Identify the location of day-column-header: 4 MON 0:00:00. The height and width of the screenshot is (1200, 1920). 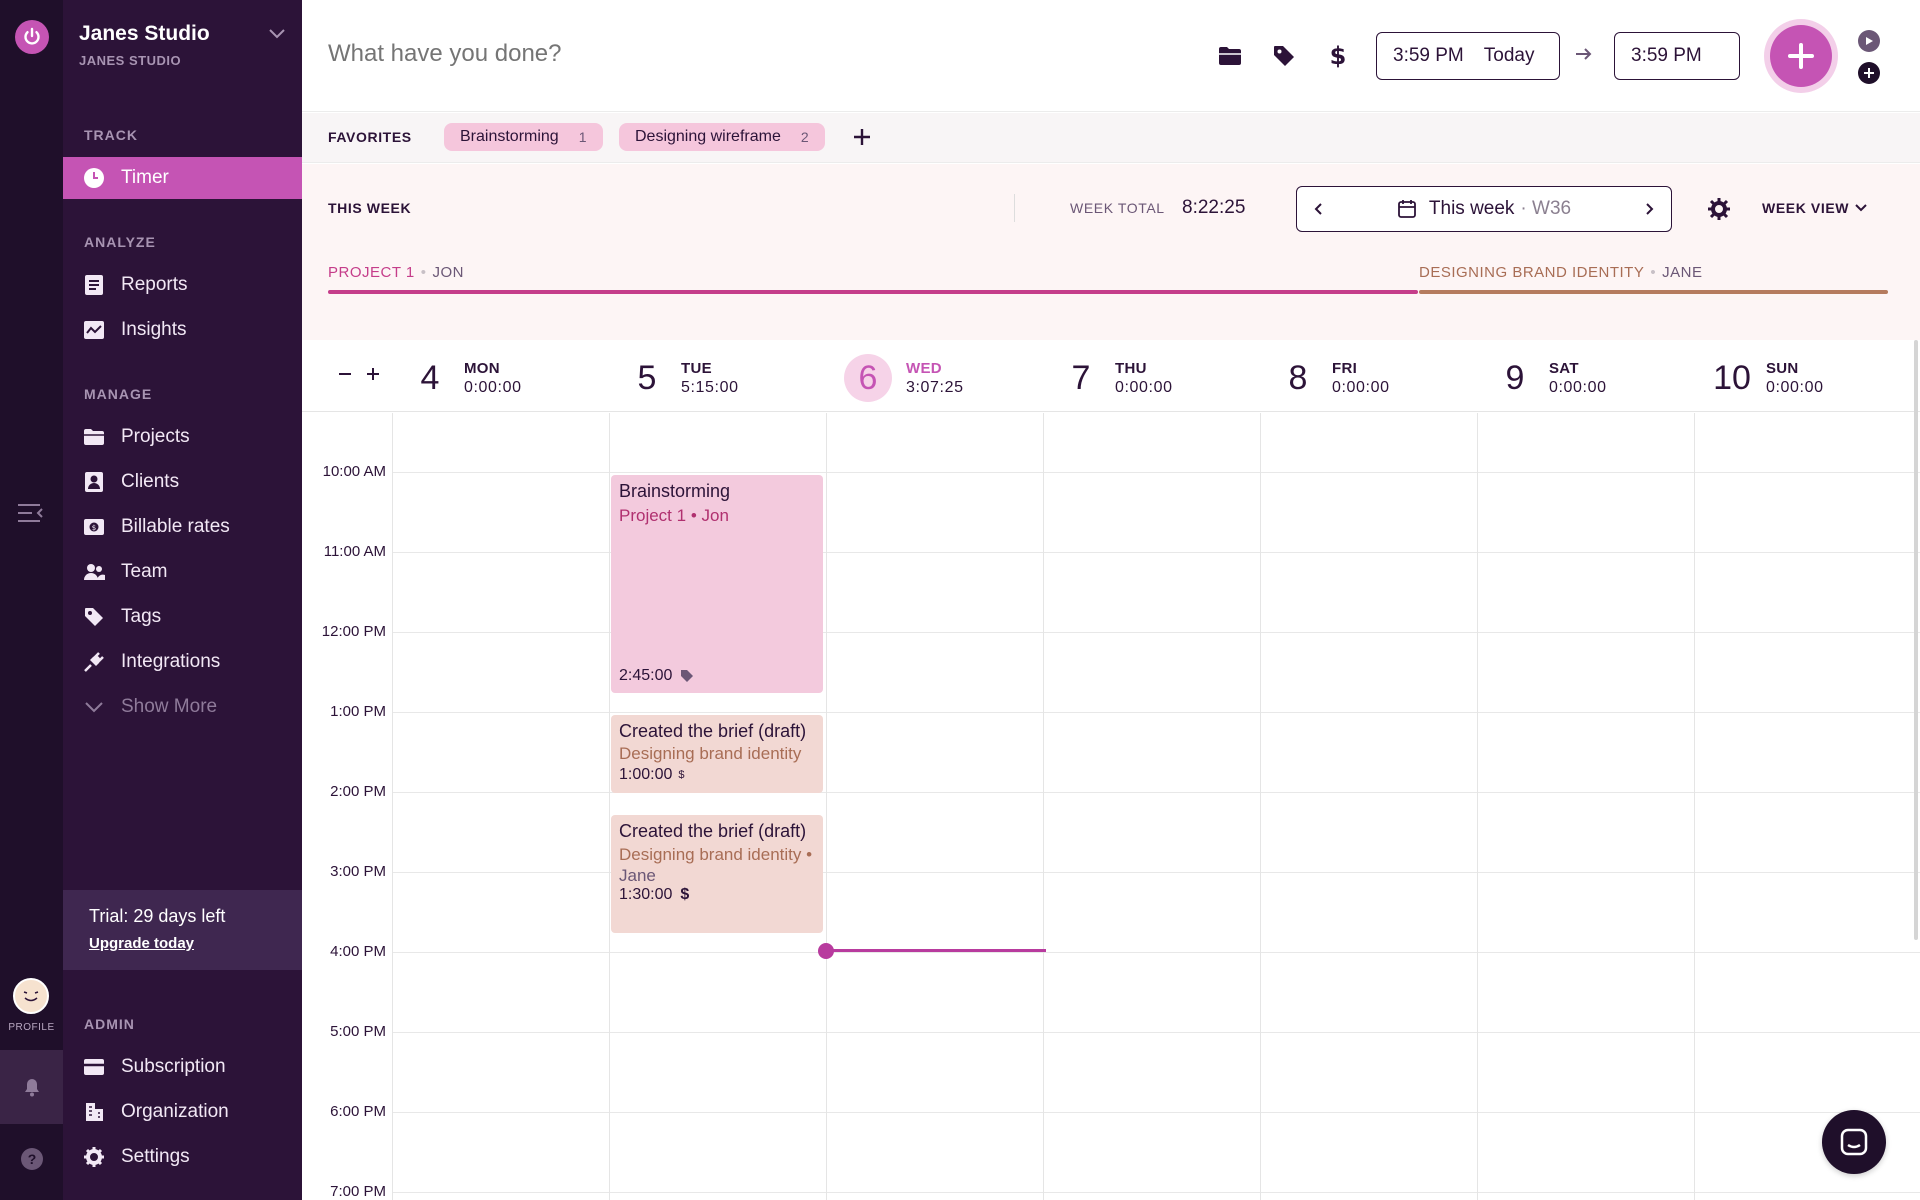
(466, 378).